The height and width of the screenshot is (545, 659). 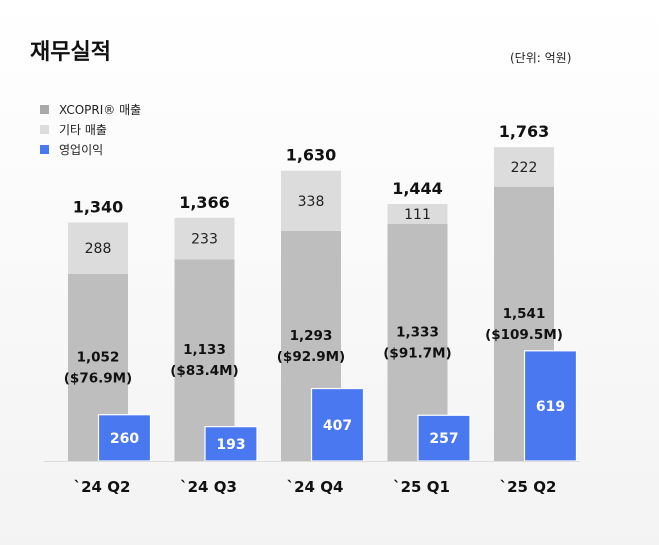 I want to click on label-xcopri: 1,333, so click(x=417, y=332).